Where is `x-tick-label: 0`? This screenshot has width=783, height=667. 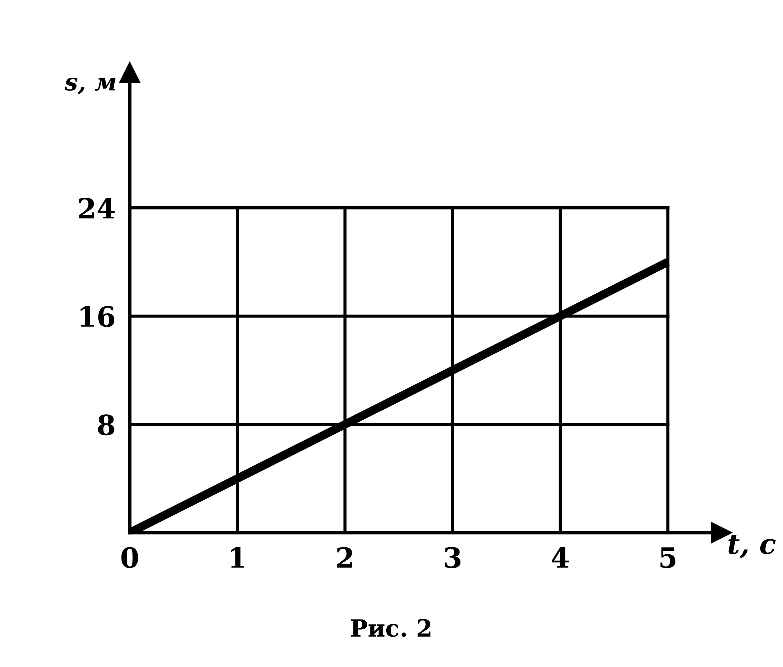
x-tick-label: 0 is located at coordinates (130, 557).